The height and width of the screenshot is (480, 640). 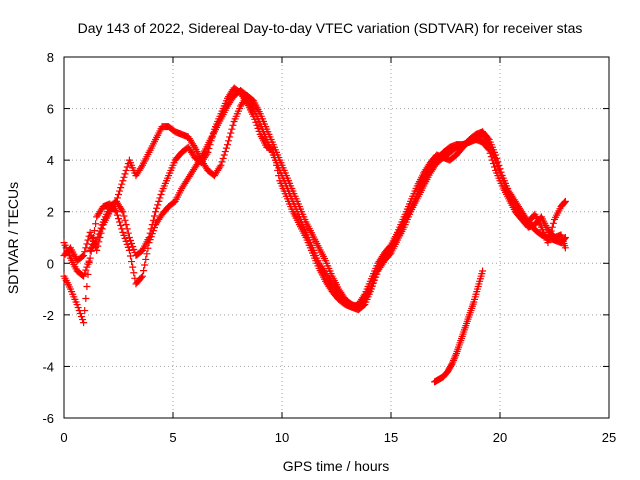 I want to click on y-tick-label: -2, so click(x=48, y=315).